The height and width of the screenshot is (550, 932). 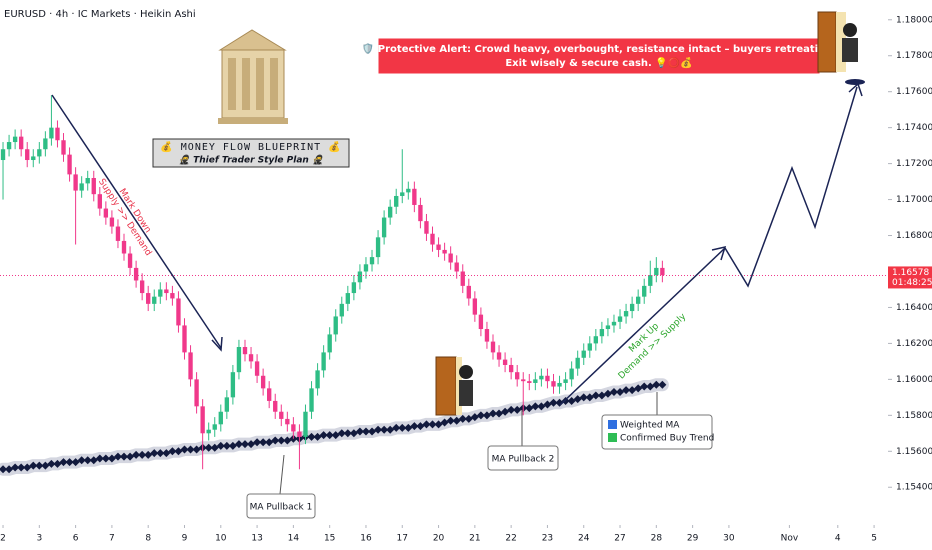 I want to click on legend-swatch, so click(x=612, y=424).